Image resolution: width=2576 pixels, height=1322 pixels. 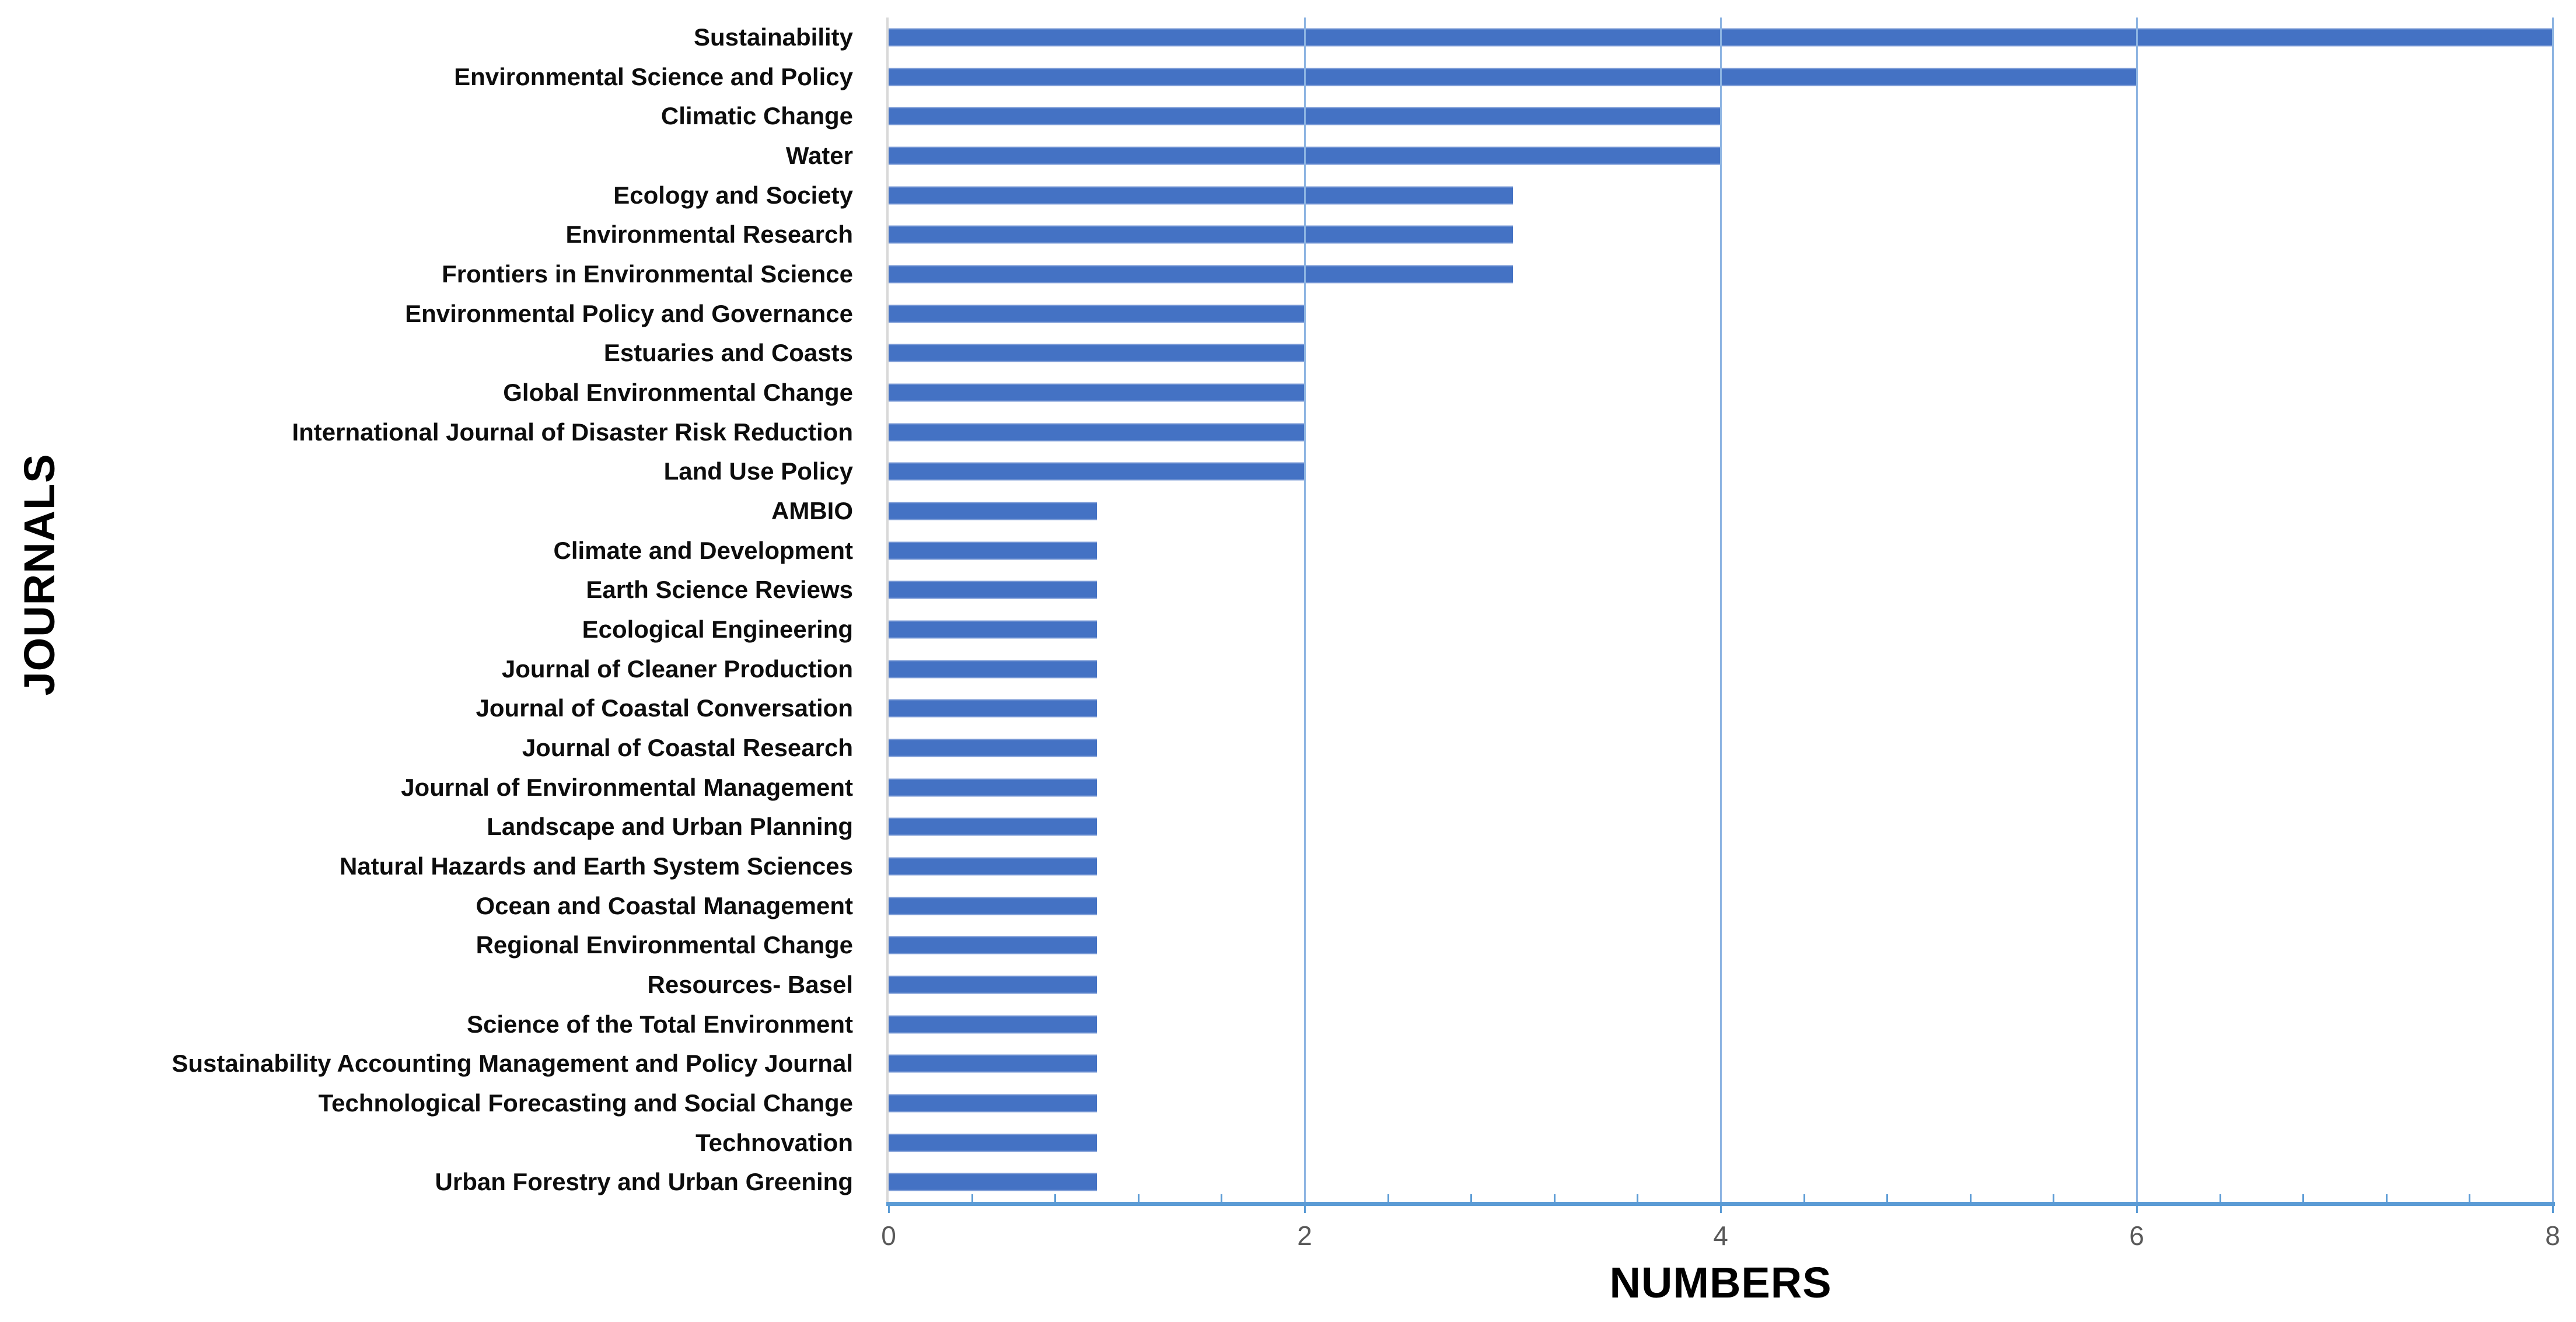 What do you see at coordinates (647, 274) in the screenshot?
I see `category-label: Frontiers in Environmental Science` at bounding box center [647, 274].